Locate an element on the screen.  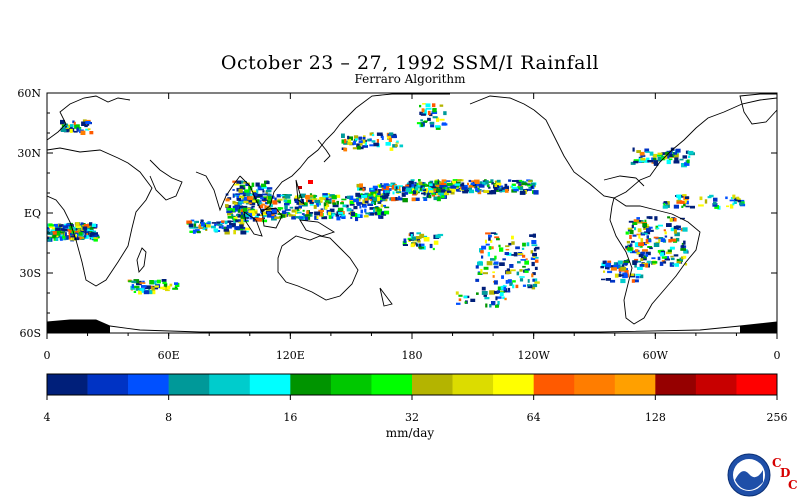
colorbar-label: 8 is located at coordinates (168, 417).